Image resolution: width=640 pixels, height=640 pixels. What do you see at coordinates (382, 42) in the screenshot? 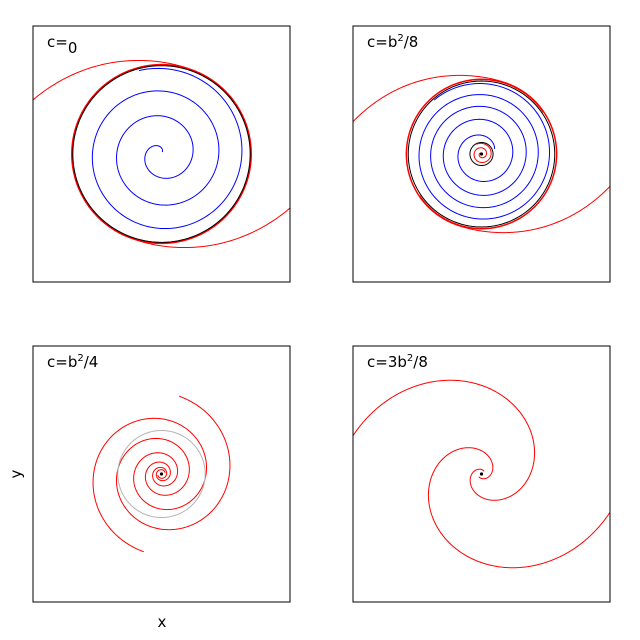
I see `panel-1-title-base: c=b` at bounding box center [382, 42].